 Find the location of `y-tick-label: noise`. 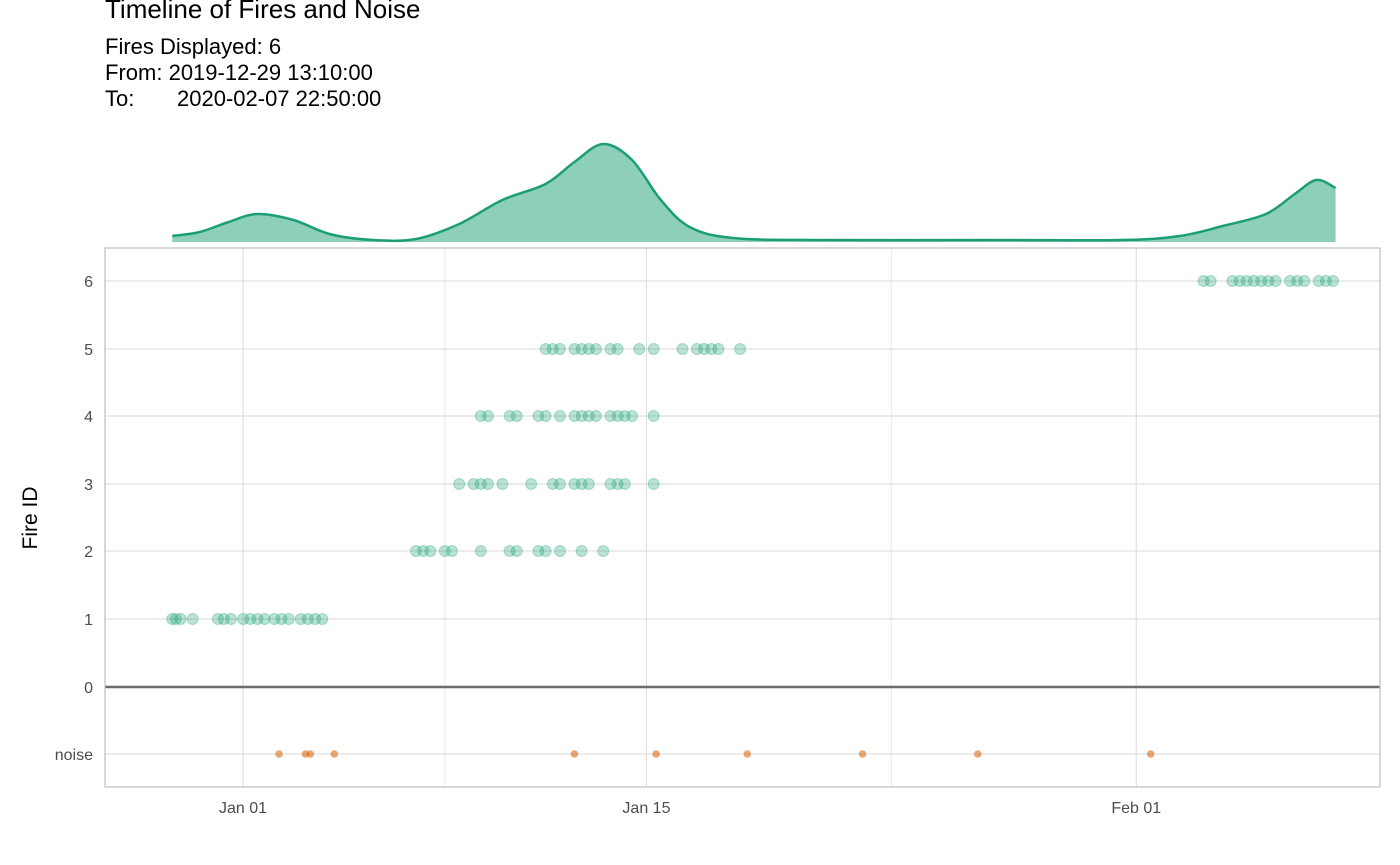

y-tick-label: noise is located at coordinates (74, 755).